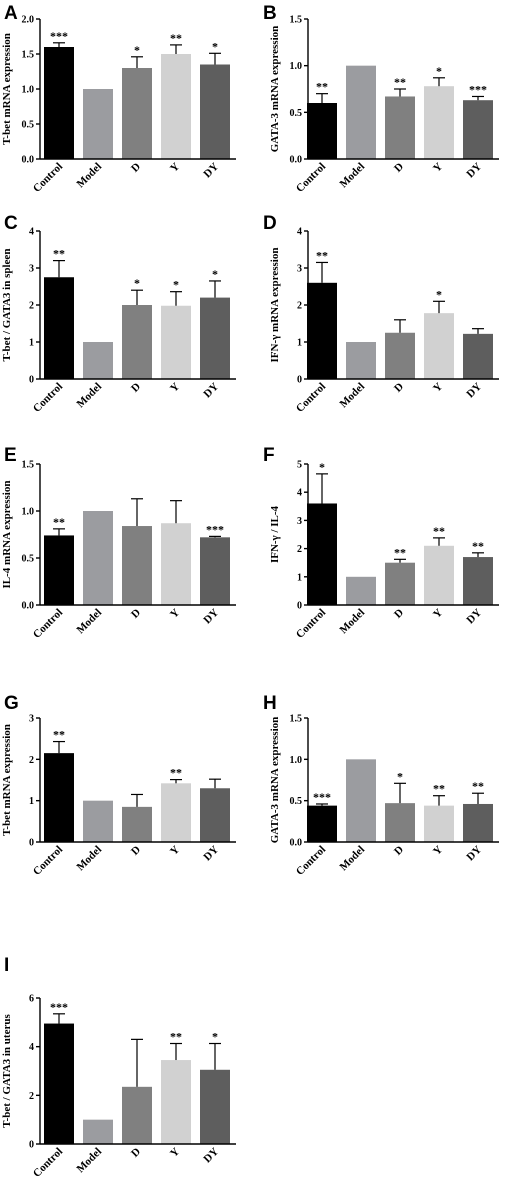 Image resolution: width=526 pixels, height=1184 pixels. Describe the element at coordinates (474, 854) in the screenshot. I see `panel-h-category-label-dy: DY` at that location.